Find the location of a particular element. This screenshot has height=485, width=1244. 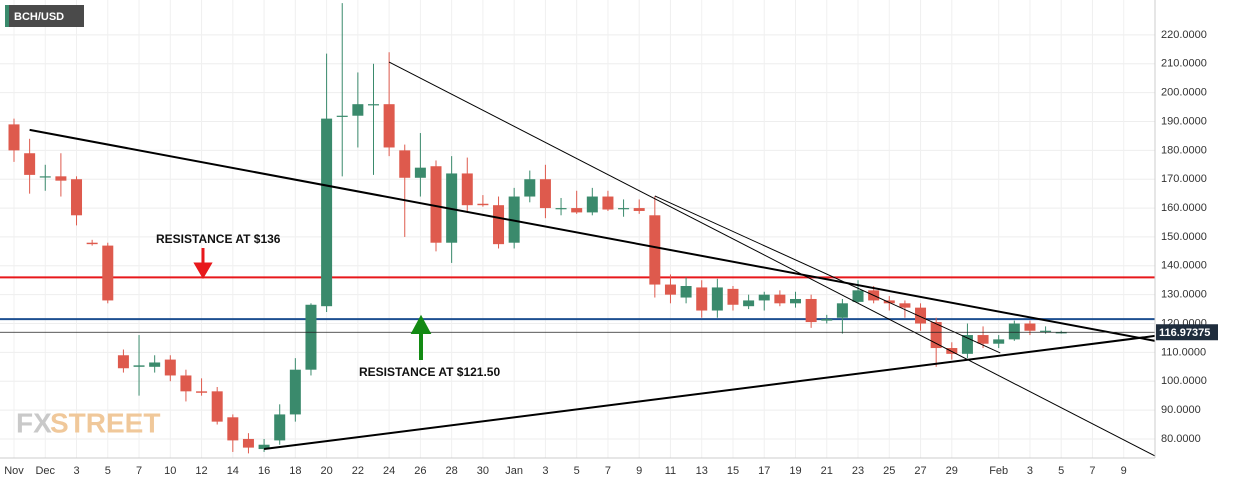

y-tick-label: 190.0000 is located at coordinates (1184, 121).